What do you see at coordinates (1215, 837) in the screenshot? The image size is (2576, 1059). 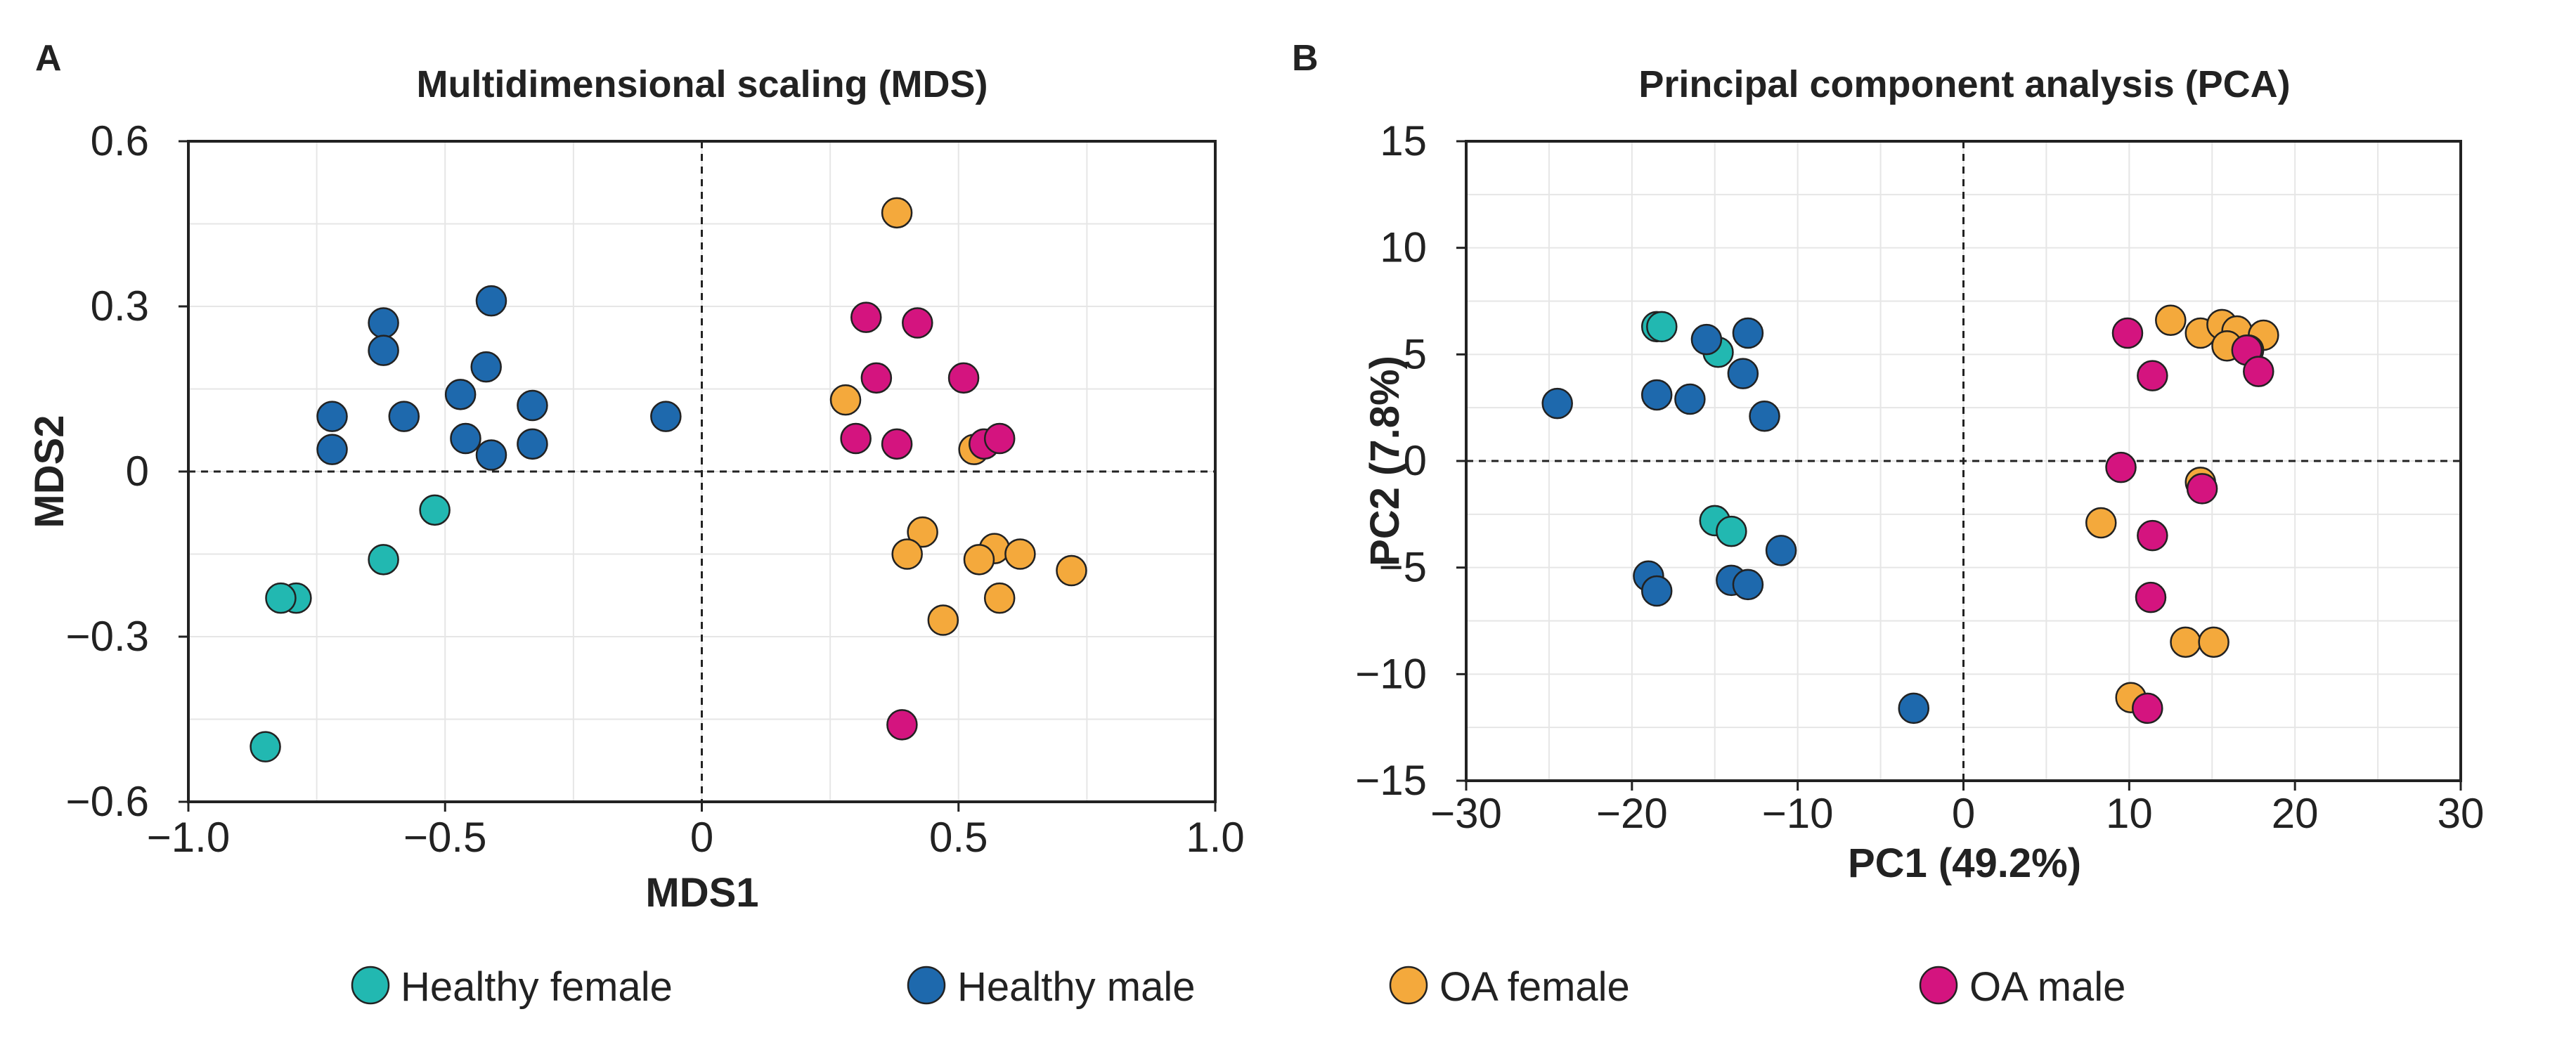 I see `x-tick-label-mds: 1.0` at bounding box center [1215, 837].